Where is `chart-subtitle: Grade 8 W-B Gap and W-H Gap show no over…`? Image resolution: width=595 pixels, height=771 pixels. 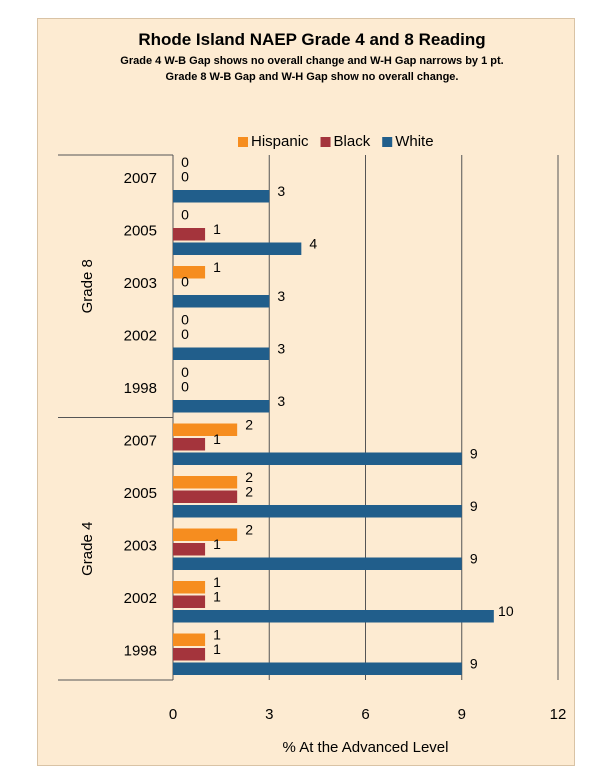
chart-subtitle: Grade 8 W-B Gap and W-H Gap show no over… is located at coordinates (312, 77).